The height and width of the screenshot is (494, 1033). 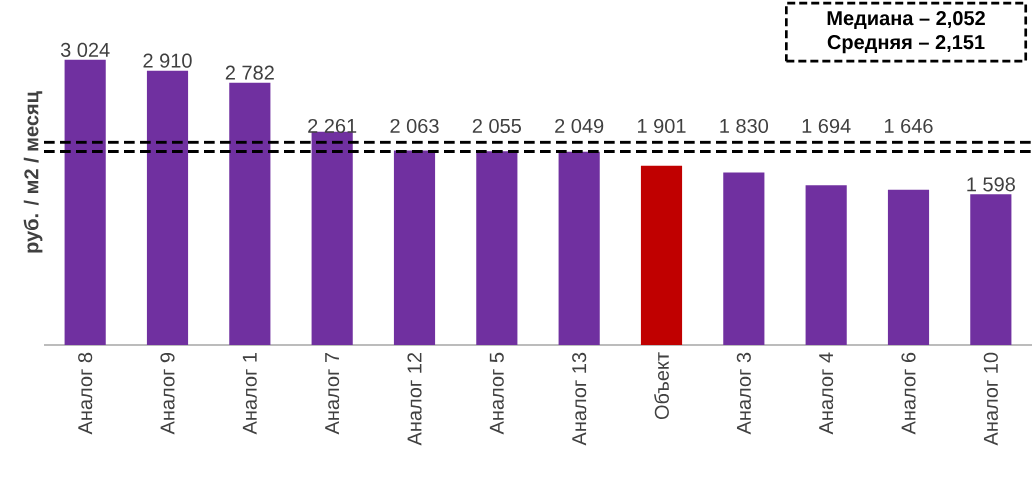 I want to click on x-tick-label: Аналог 6, so click(x=908, y=393).